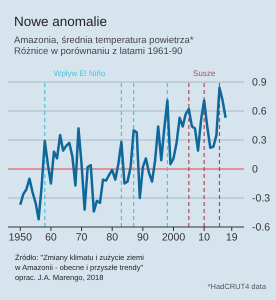 Image resolution: width=276 pixels, height=300 pixels. I want to click on x-tick-label: 60, so click(51, 237).